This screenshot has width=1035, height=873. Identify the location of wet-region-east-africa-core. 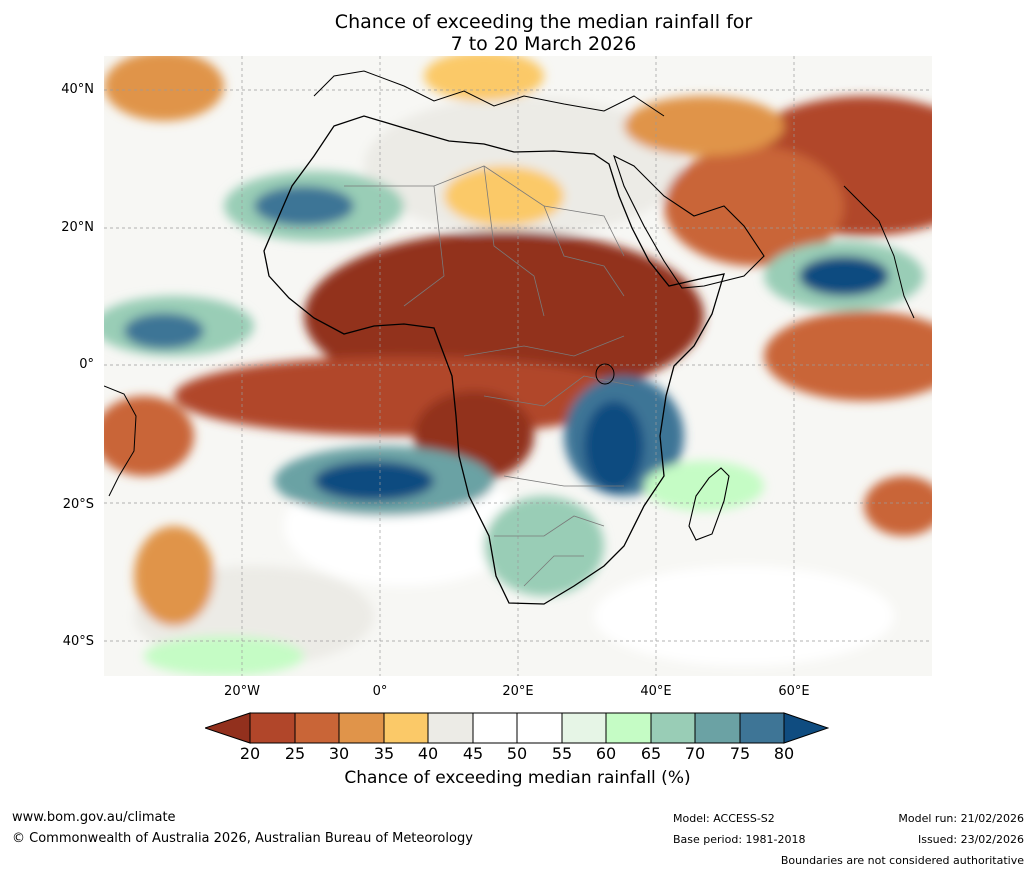
(614, 446).